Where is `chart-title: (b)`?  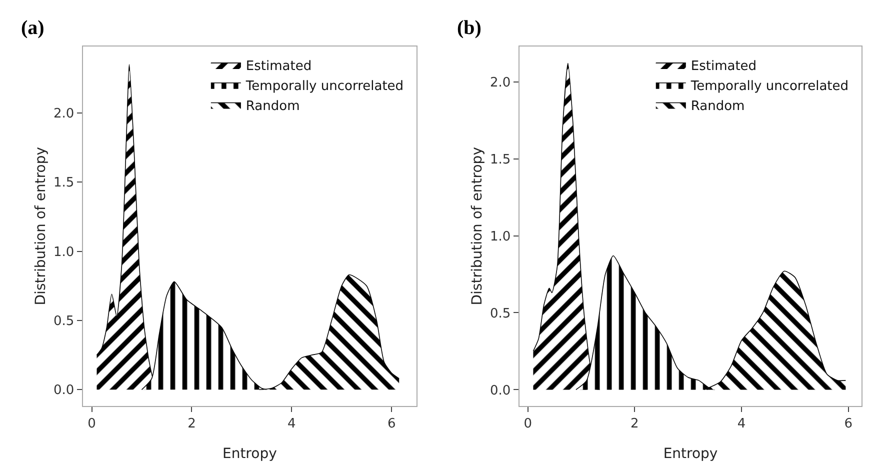 chart-title: (b) is located at coordinates (469, 28).